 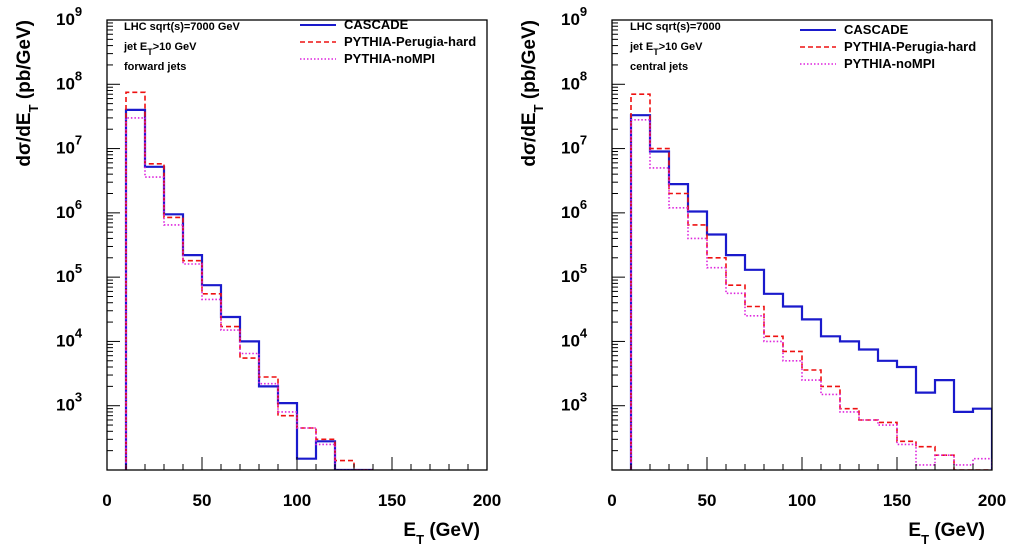 What do you see at coordinates (659, 67) in the screenshot?
I see `info-line: central jets` at bounding box center [659, 67].